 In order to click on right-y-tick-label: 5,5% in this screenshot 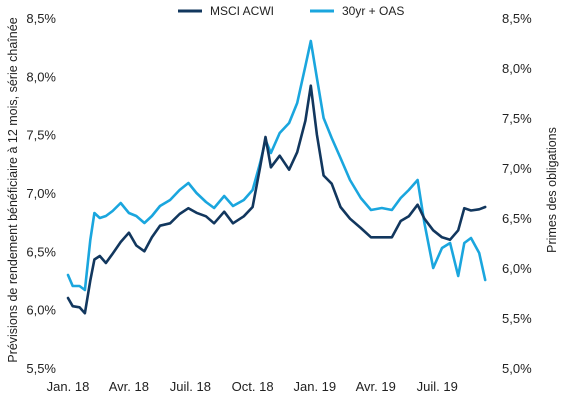, I will do `click(517, 318)`.